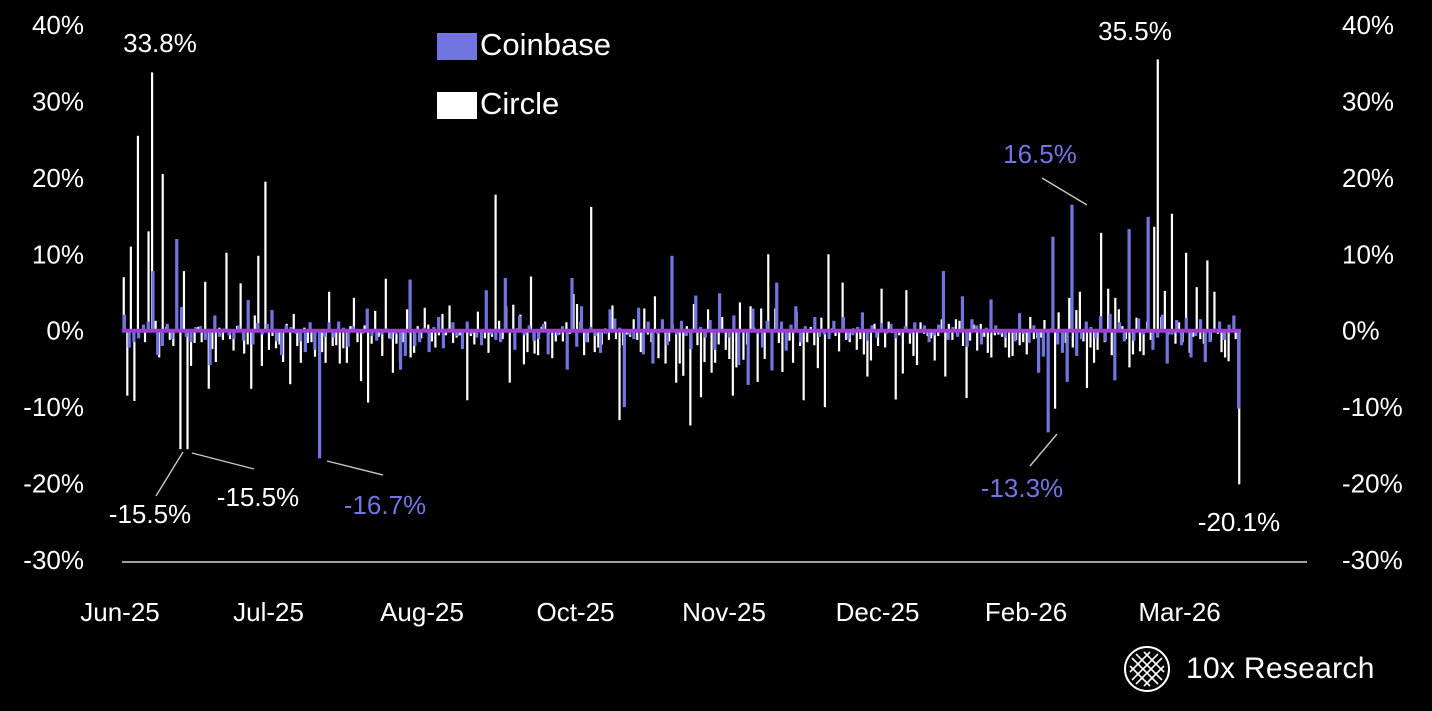 The height and width of the screenshot is (711, 1432). I want to click on legend-swatch-circle, so click(457, 105).